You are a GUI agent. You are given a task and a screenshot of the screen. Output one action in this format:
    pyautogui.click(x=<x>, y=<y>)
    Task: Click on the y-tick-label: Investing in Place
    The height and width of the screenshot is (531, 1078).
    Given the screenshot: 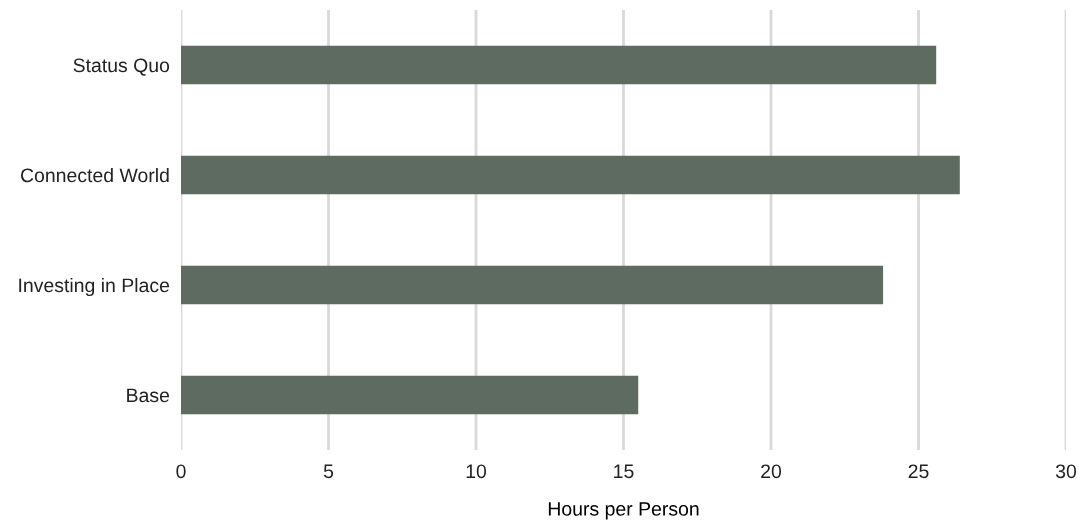 What is the action you would take?
    pyautogui.click(x=94, y=287)
    